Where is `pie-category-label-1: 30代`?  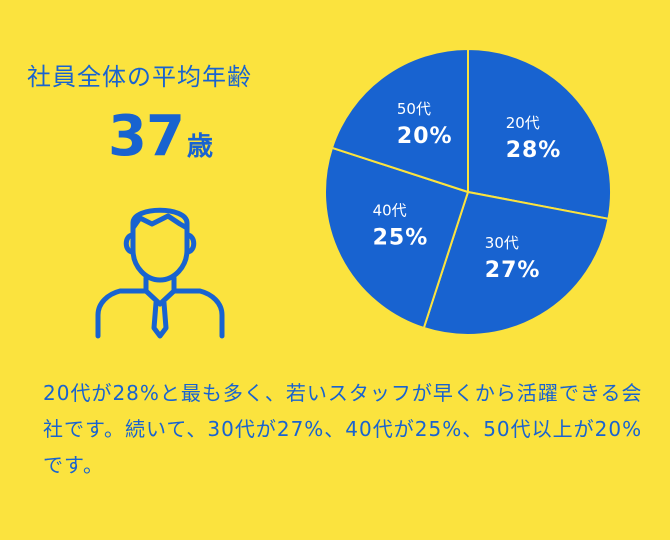
pie-category-label-1: 30代 is located at coordinates (502, 243).